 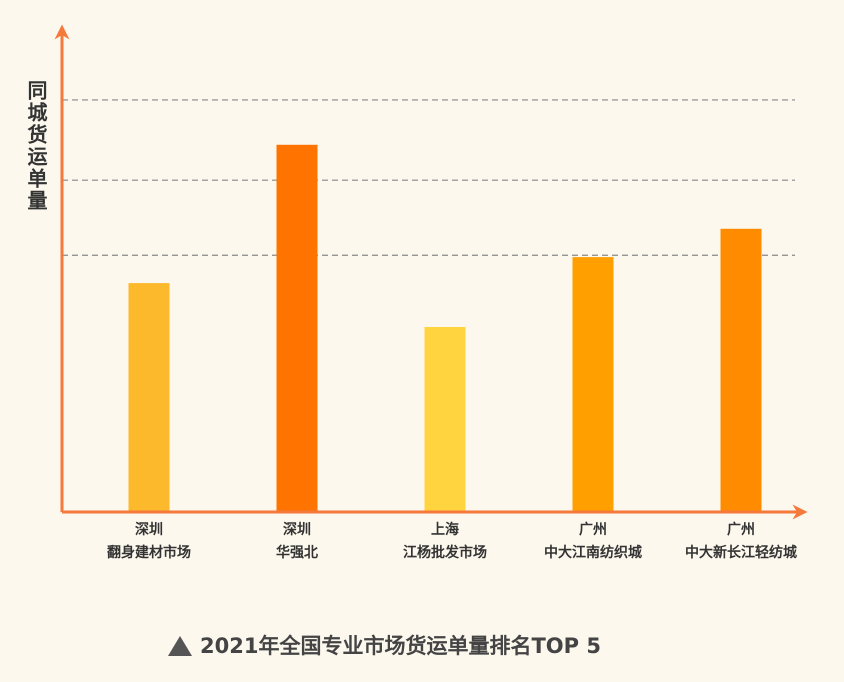 What do you see at coordinates (400, 646) in the screenshot?
I see `chart-title: 2021年全国专业市场货运单量排名TOP 5` at bounding box center [400, 646].